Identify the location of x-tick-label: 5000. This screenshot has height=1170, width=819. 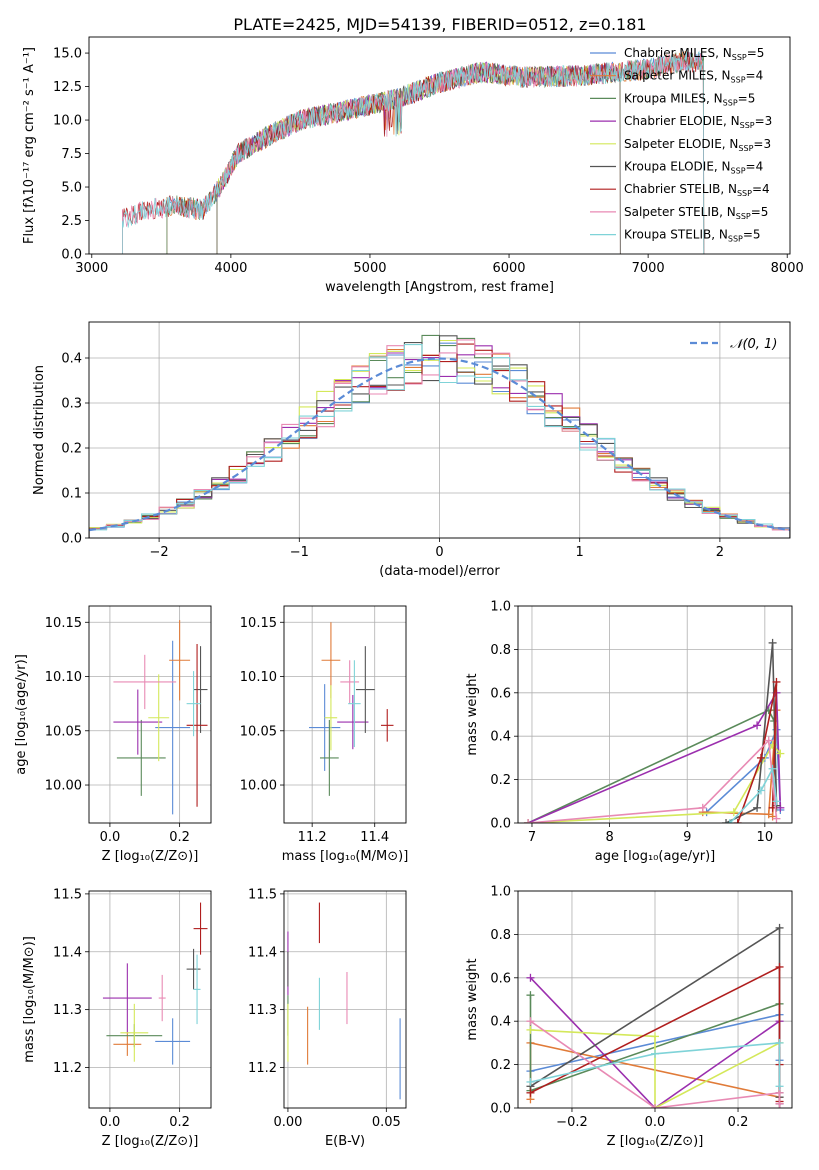
(369, 268).